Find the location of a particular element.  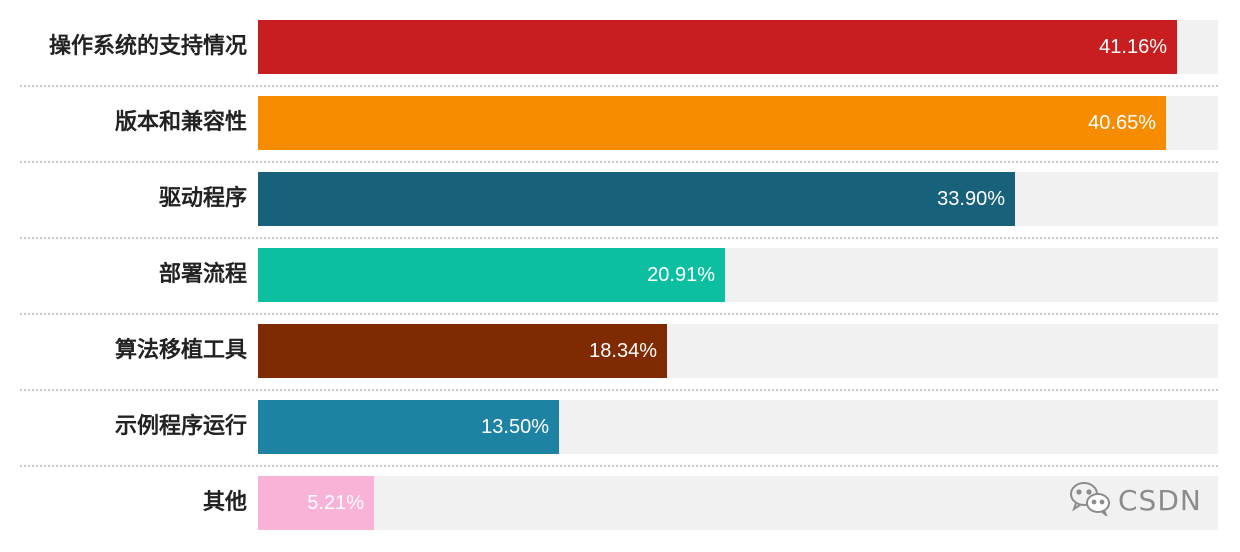

category-label: 其他 is located at coordinates (224, 502).